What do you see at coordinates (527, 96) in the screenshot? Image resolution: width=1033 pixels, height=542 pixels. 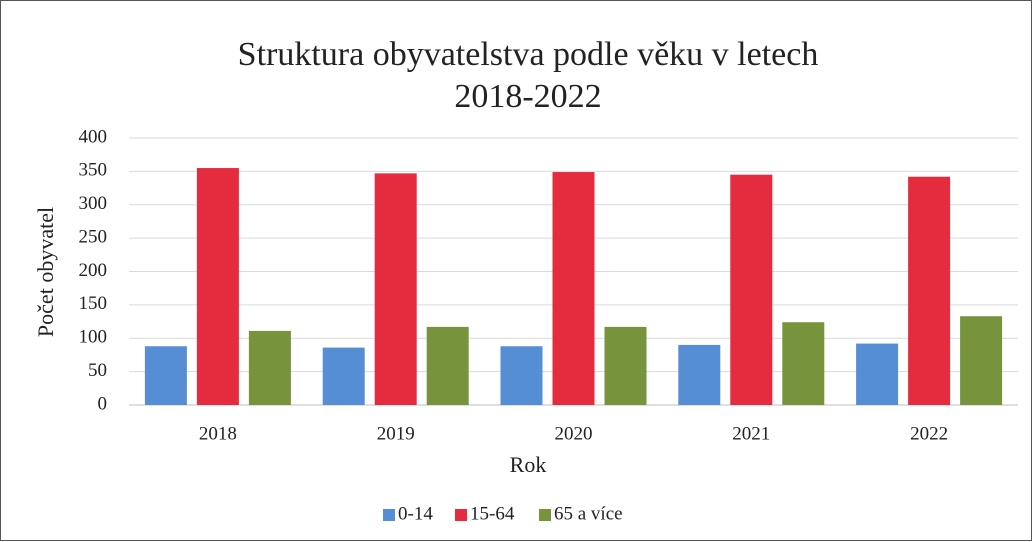 I see `chart-title: 2018-2022` at bounding box center [527, 96].